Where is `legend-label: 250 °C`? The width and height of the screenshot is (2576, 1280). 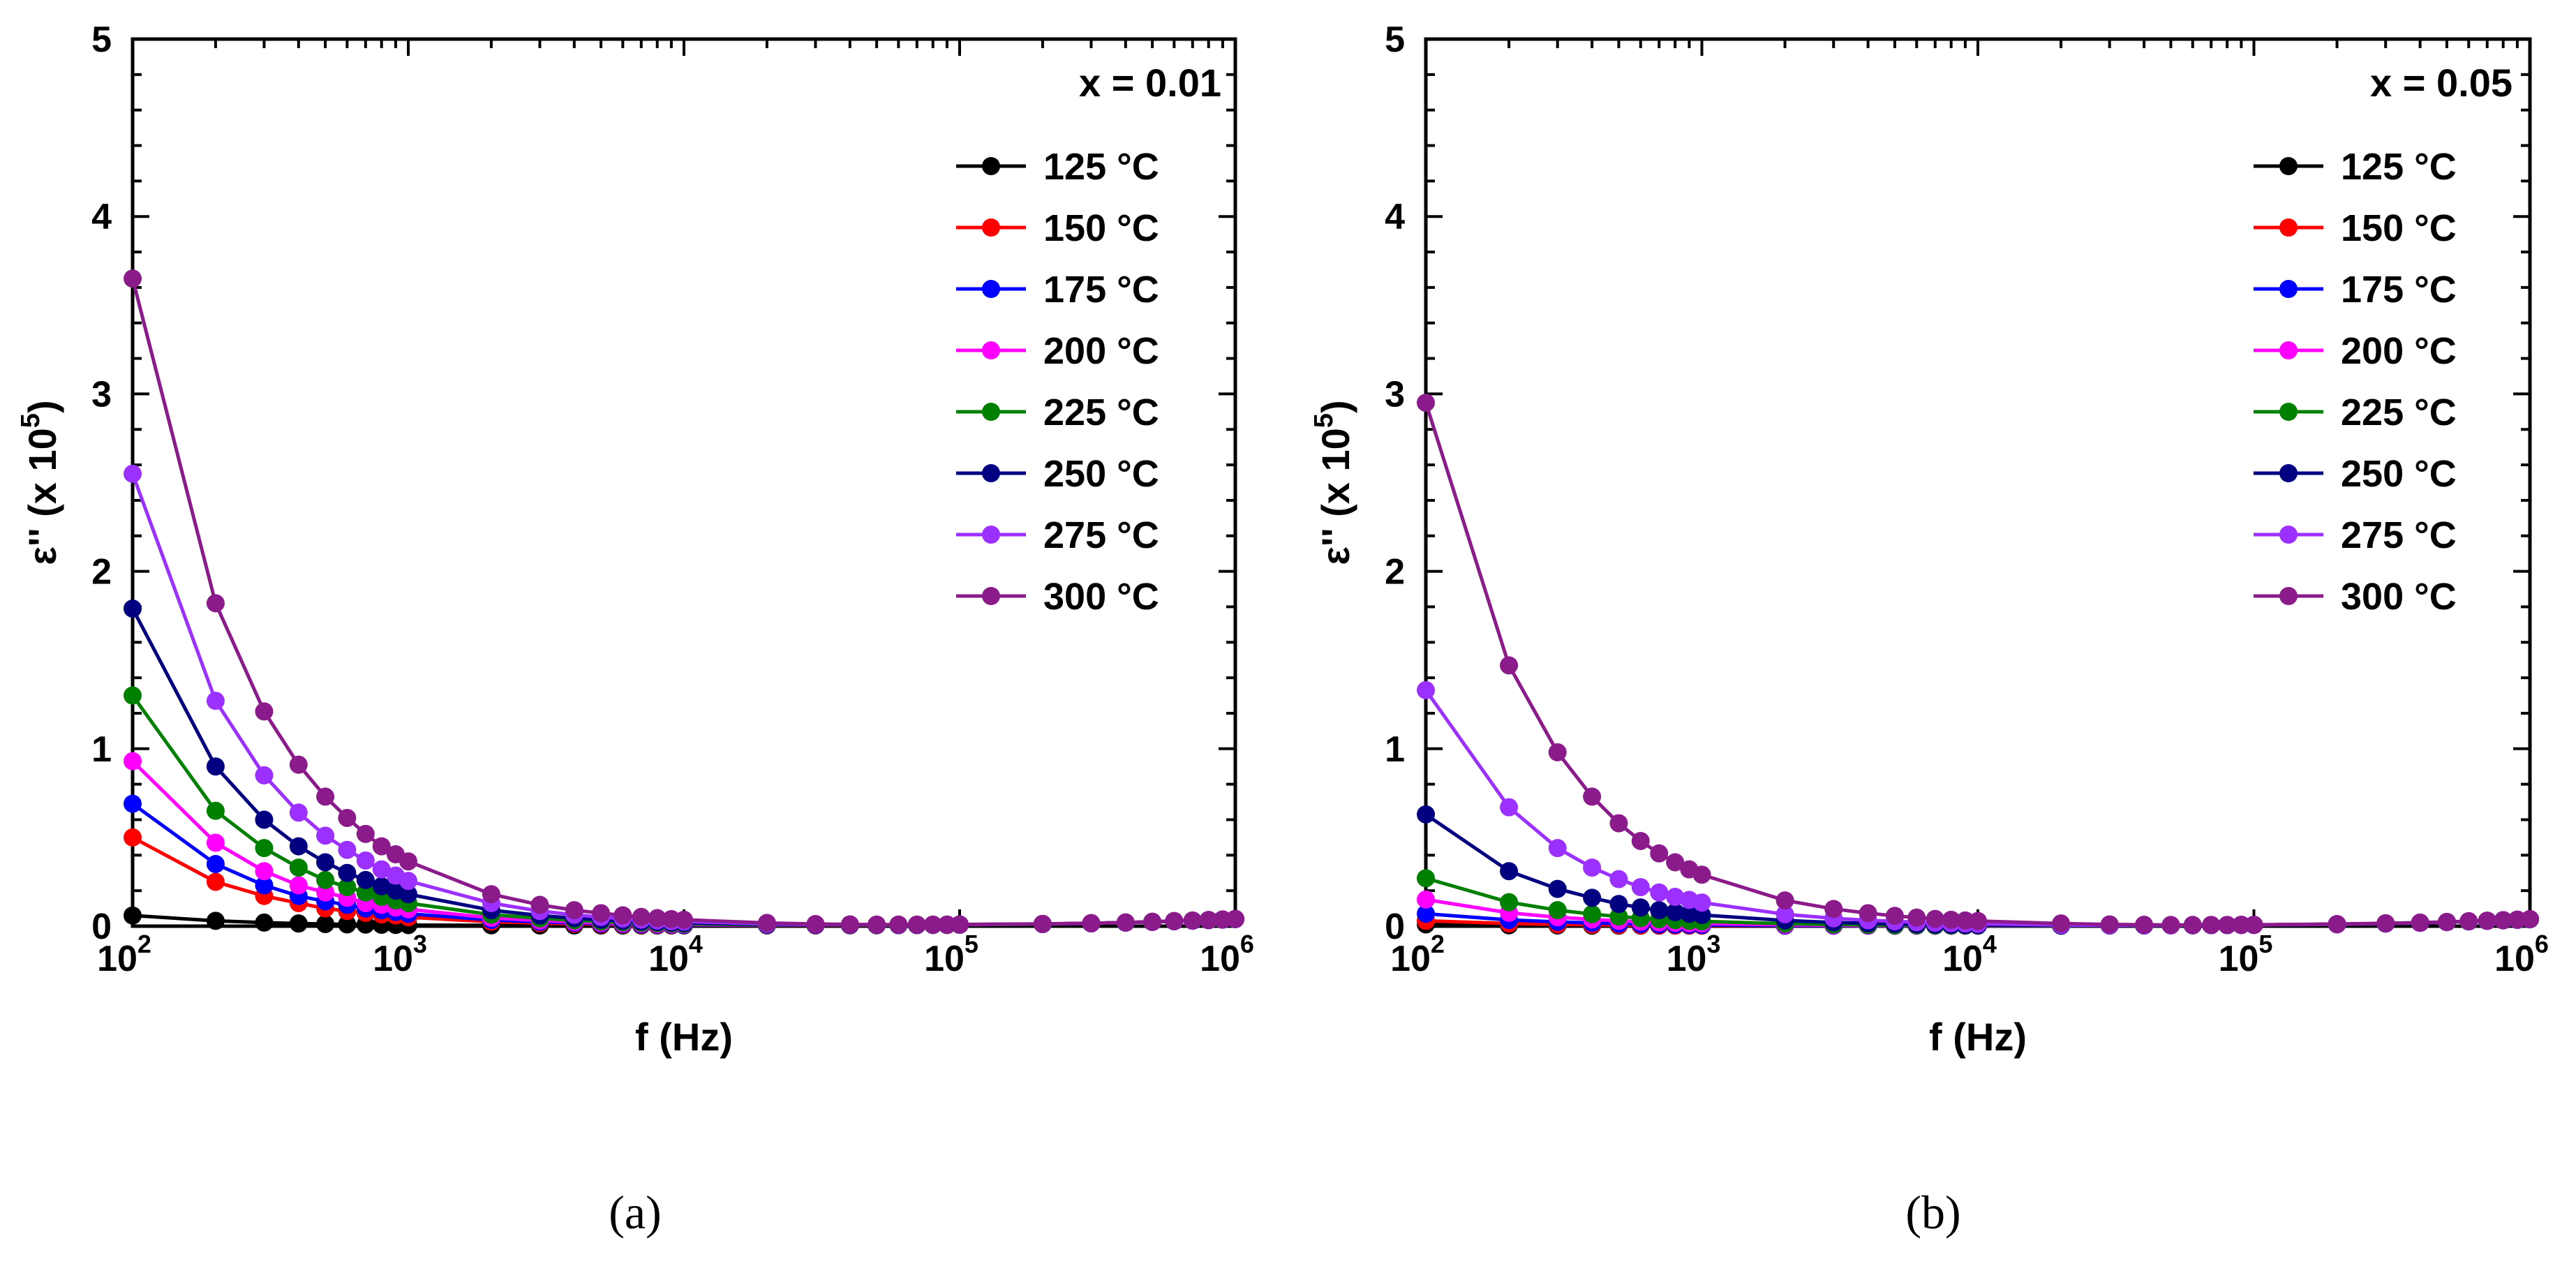
legend-label: 250 °C is located at coordinates (1101, 474).